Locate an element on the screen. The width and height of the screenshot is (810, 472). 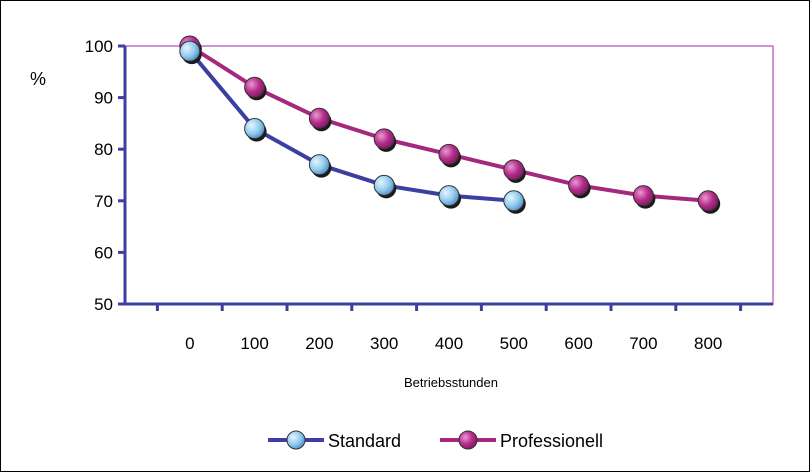
x-tick-label: 500 is located at coordinates (514, 343).